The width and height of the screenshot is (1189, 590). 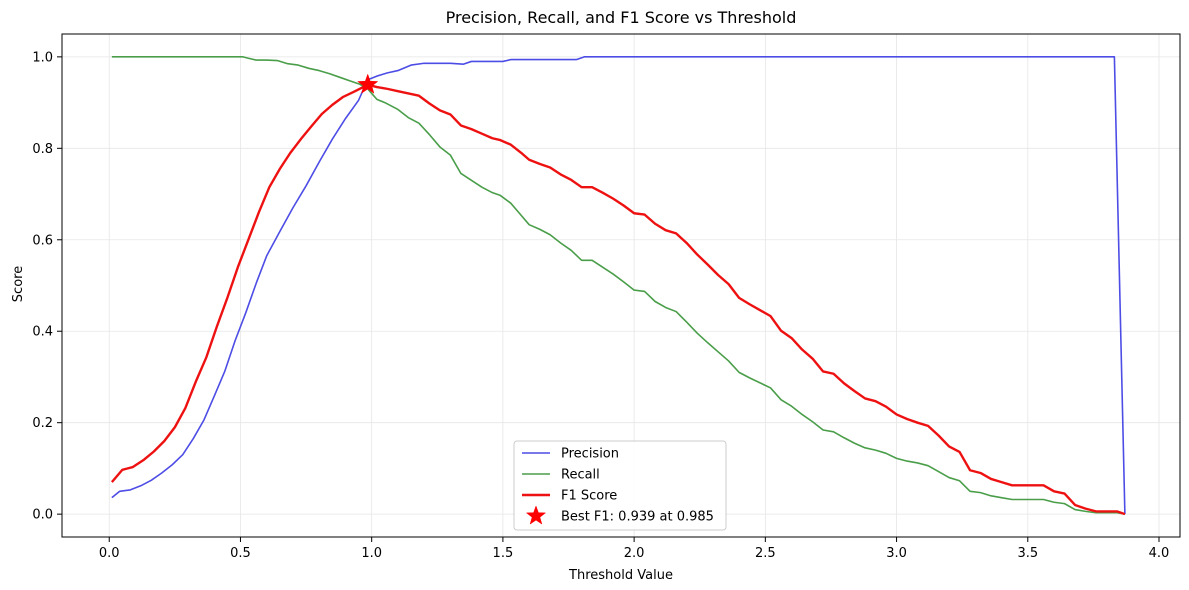 I want to click on legend-box, so click(x=620, y=485).